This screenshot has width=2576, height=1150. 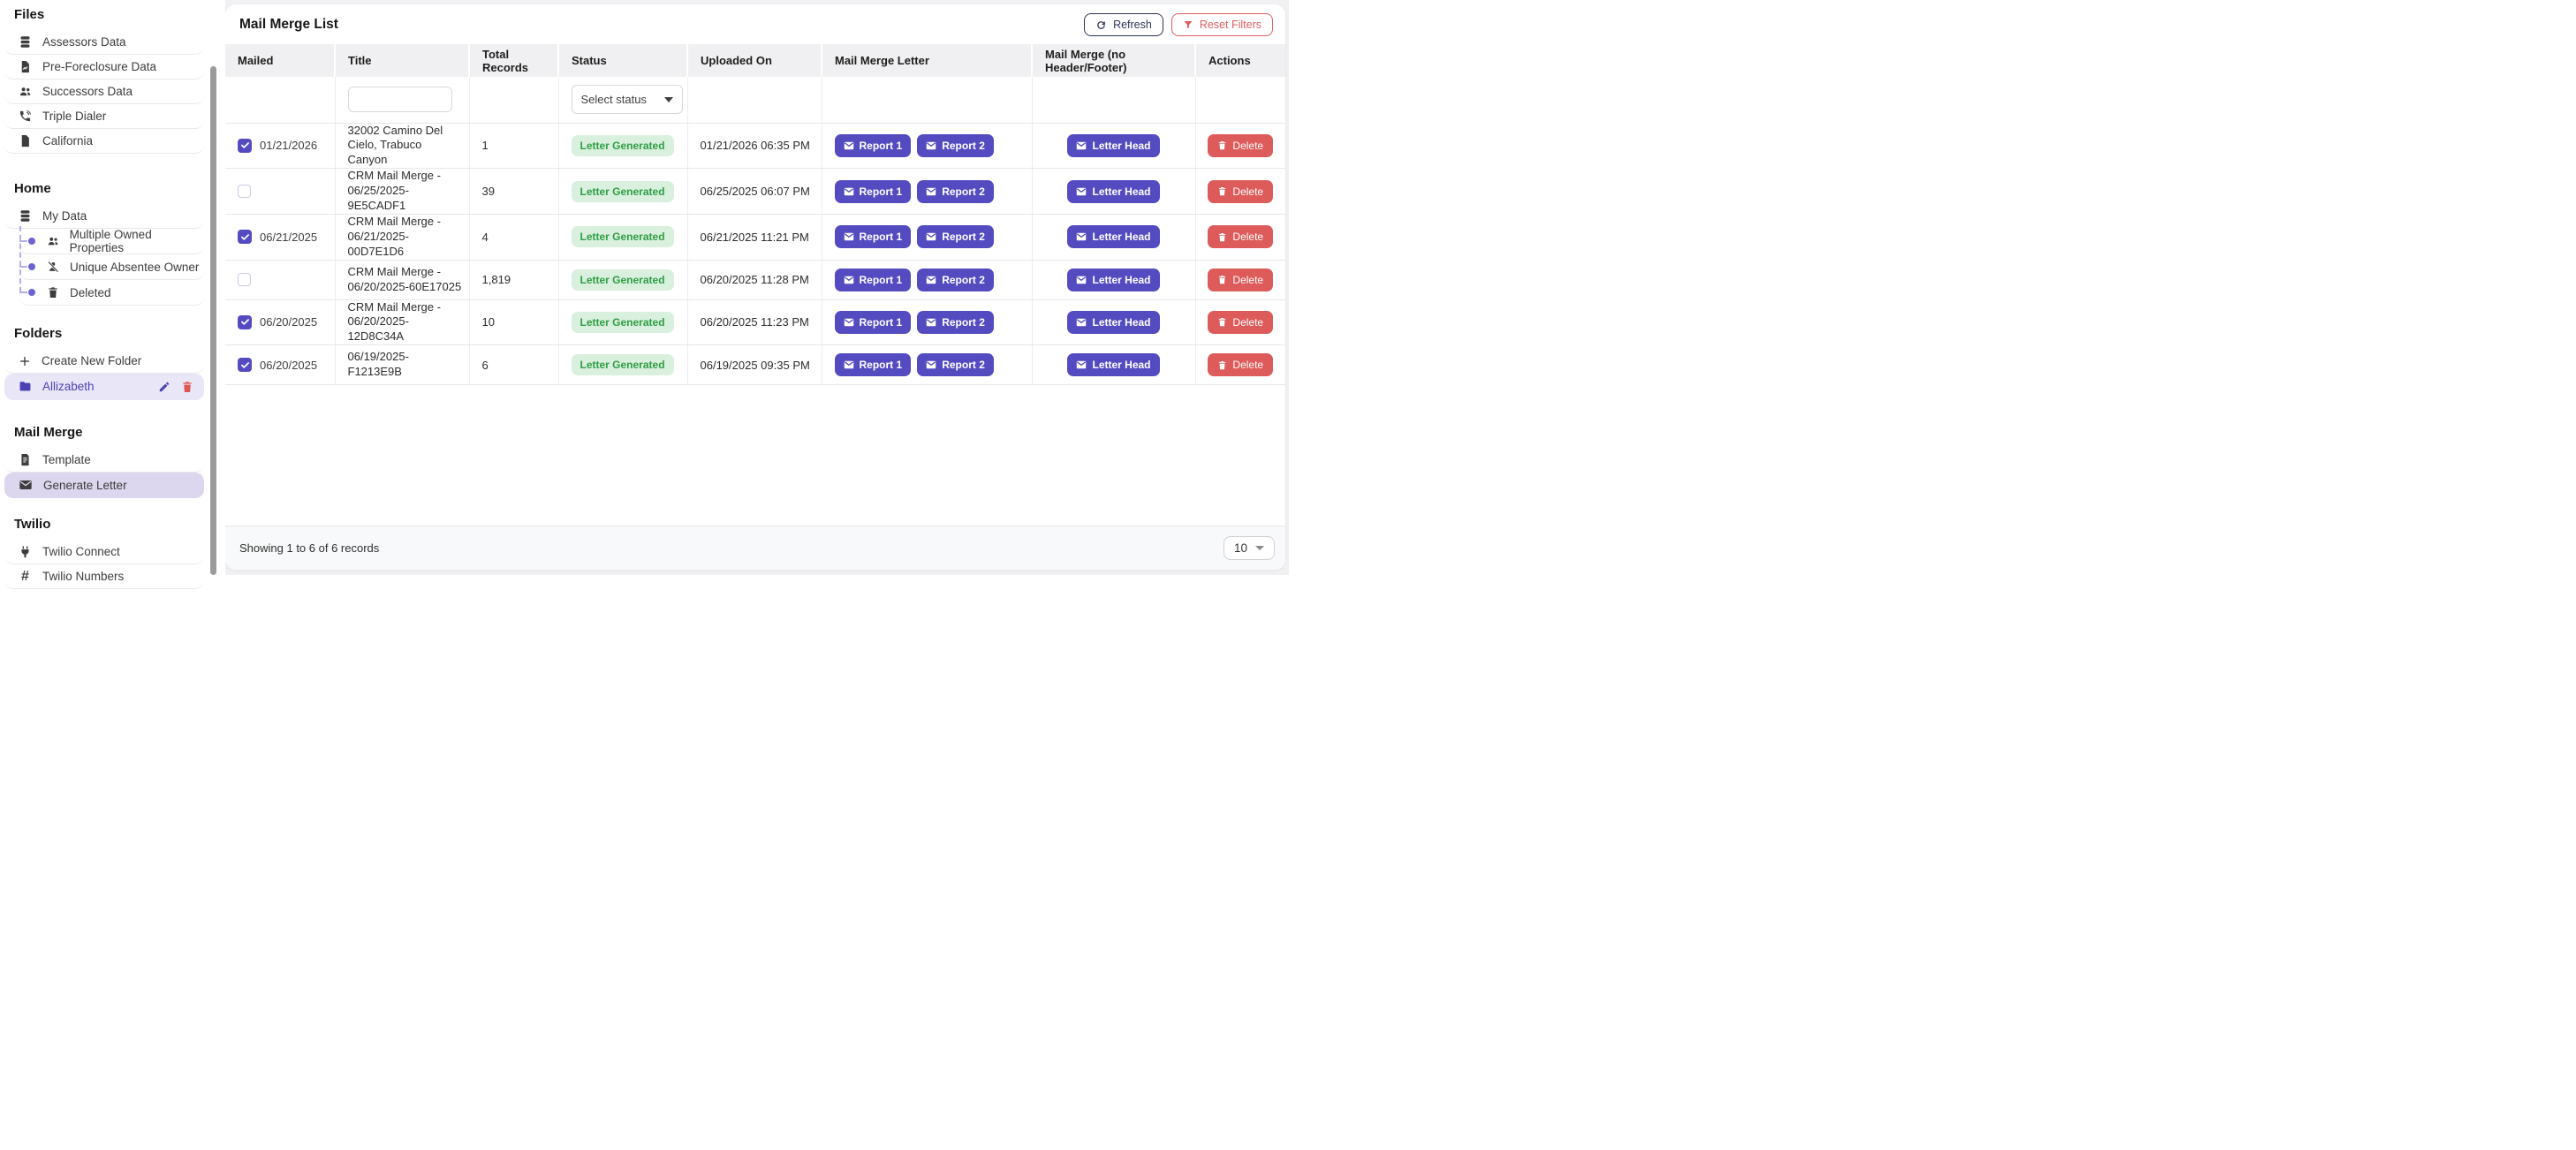 I want to click on column-header-mail-merge-letter: Mail Merge Letter, so click(x=928, y=60).